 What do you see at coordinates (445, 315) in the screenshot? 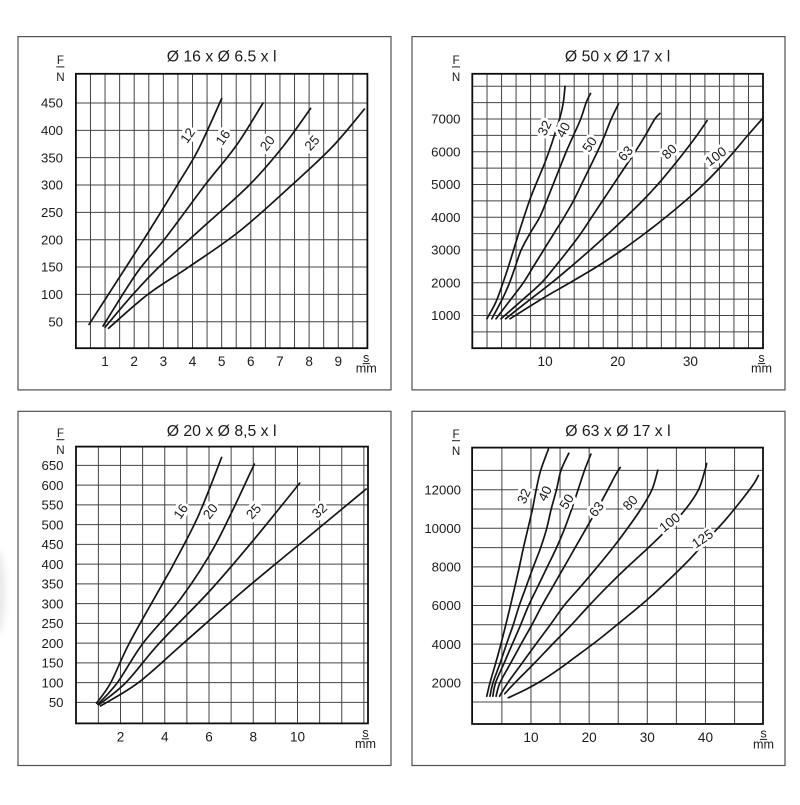
I see `svg-text: 1000` at bounding box center [445, 315].